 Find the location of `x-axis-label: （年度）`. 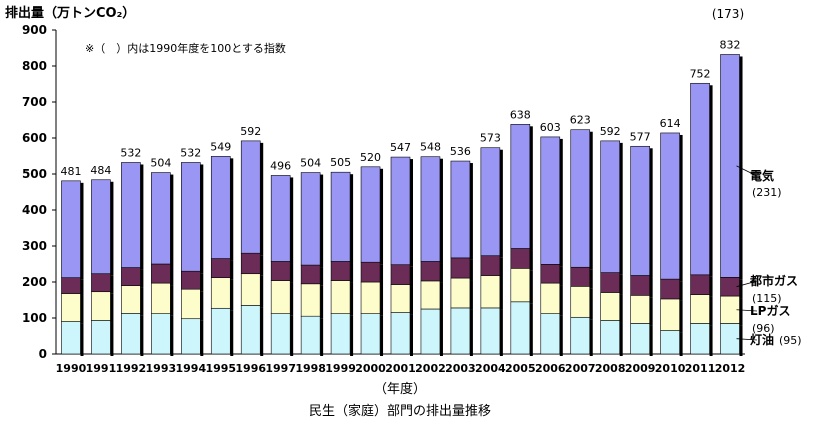

x-axis-label: （年度） is located at coordinates (400, 389).